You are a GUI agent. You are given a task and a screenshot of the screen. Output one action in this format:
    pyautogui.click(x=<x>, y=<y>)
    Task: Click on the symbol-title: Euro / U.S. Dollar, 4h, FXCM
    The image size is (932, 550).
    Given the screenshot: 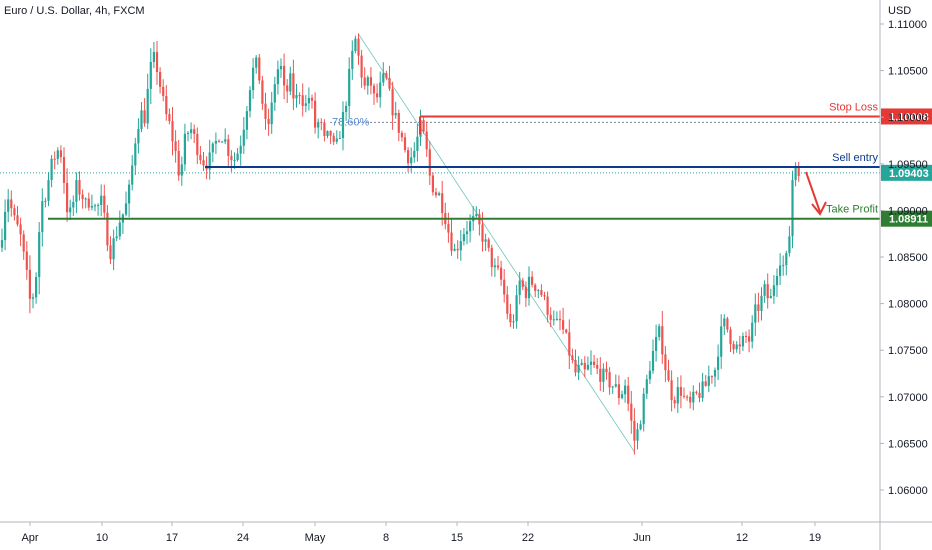 What is the action you would take?
    pyautogui.click(x=74, y=11)
    